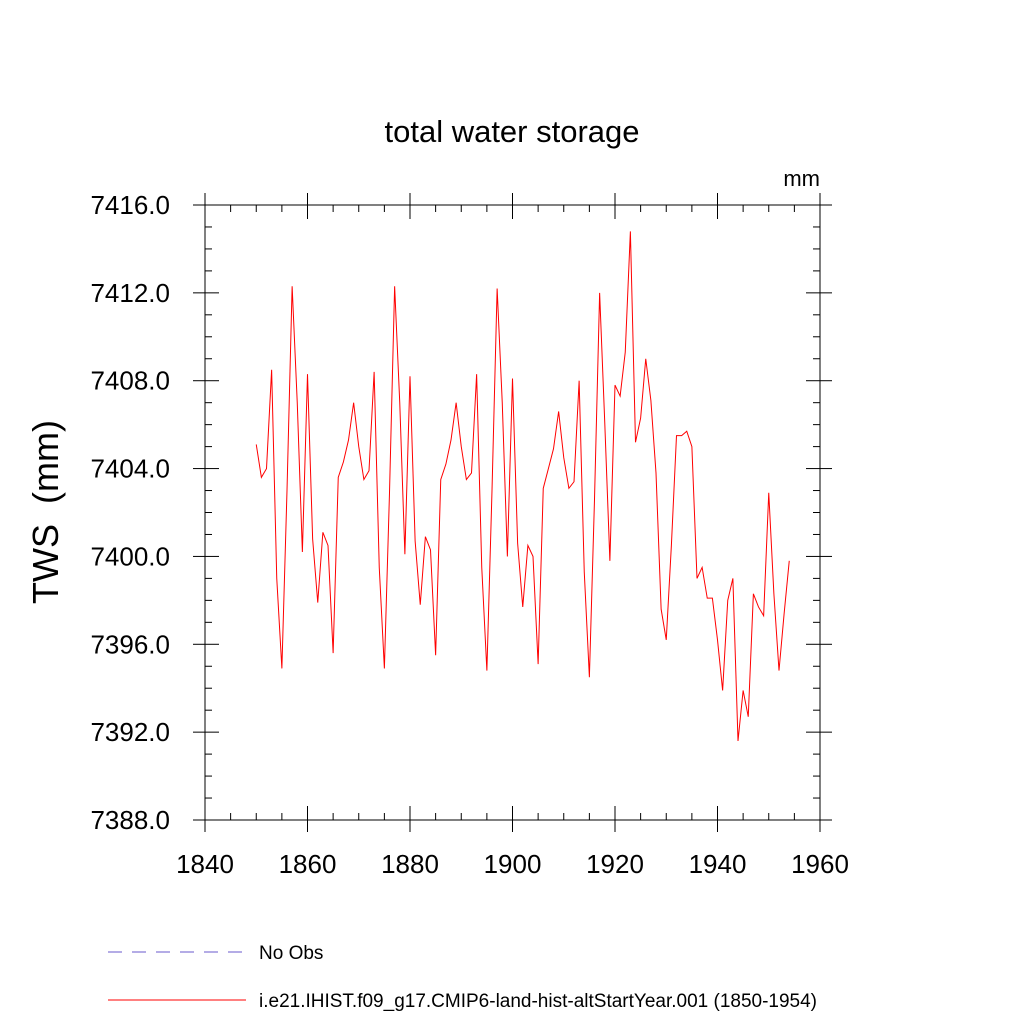  Describe the element at coordinates (130, 381) in the screenshot. I see `y-tick-label: 7408.0` at that location.